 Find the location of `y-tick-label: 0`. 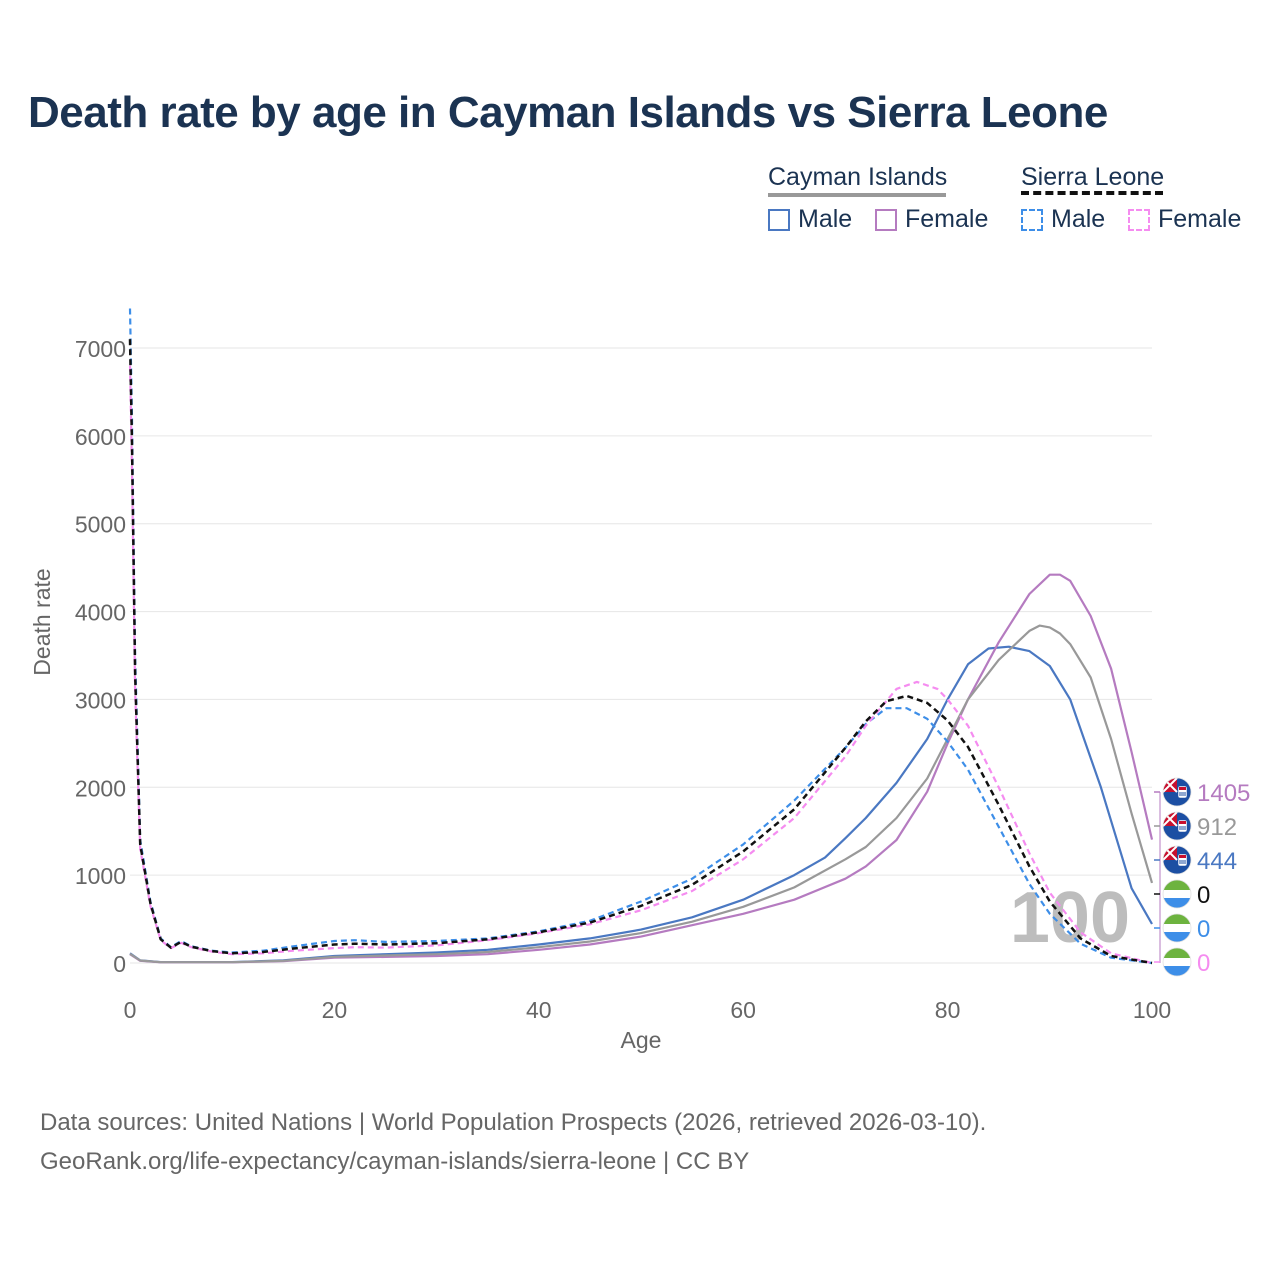

y-tick-label: 0 is located at coordinates (119, 964).